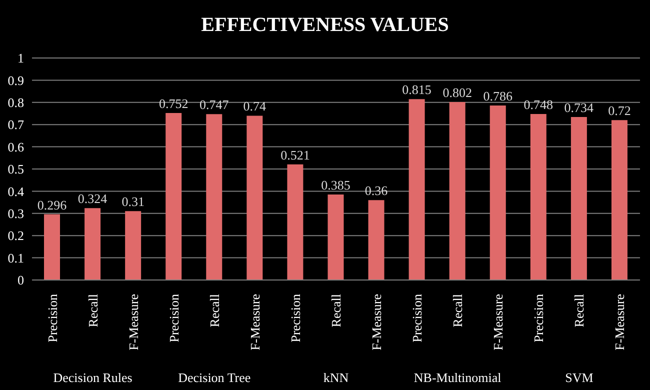  What do you see at coordinates (16, 169) in the screenshot?
I see `y-tick-label: 0.5` at bounding box center [16, 169].